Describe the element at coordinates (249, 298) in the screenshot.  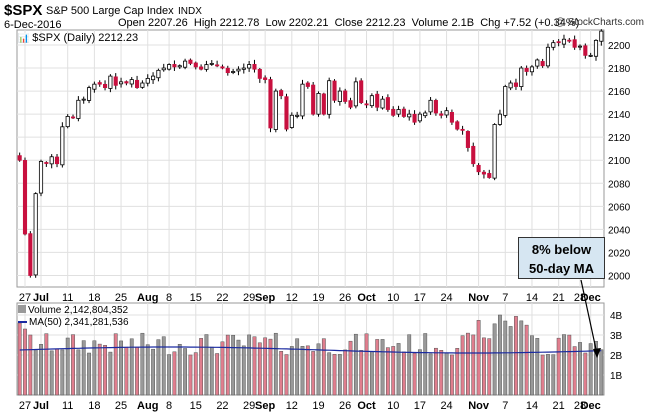
I see `x-tick-label: 29` at that location.